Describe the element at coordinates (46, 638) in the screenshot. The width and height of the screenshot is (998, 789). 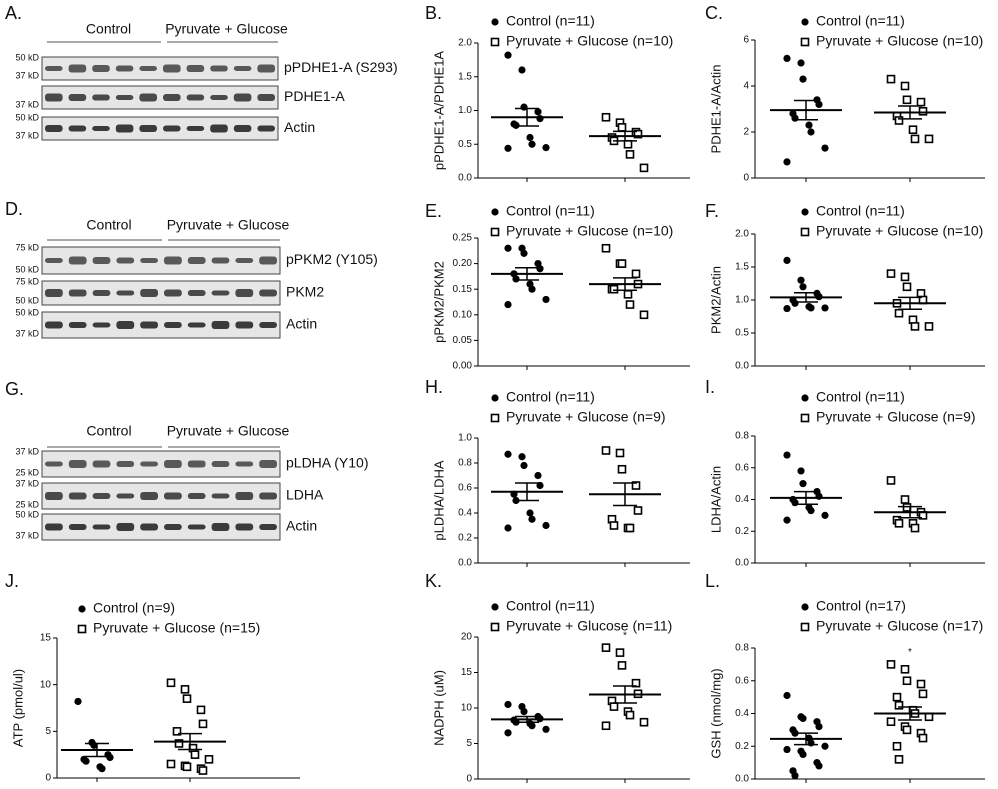
I see `y-tick-label: 15` at that location.